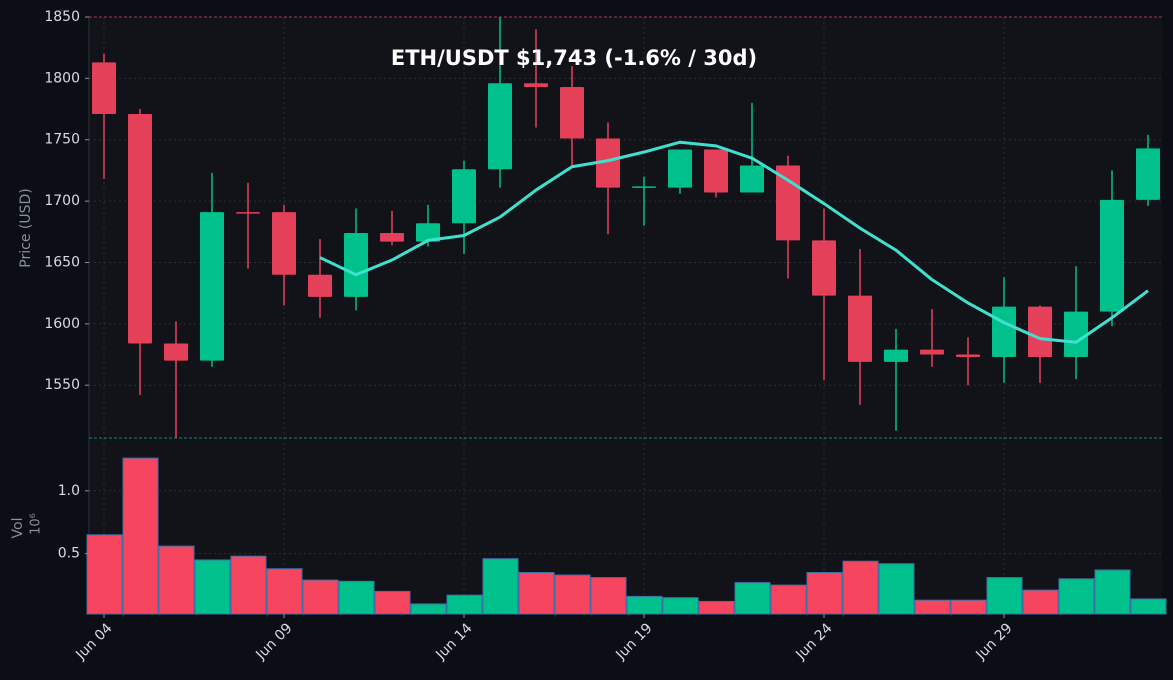  What do you see at coordinates (62, 201) in the screenshot?
I see `y-tick-label: 1700` at bounding box center [62, 201].